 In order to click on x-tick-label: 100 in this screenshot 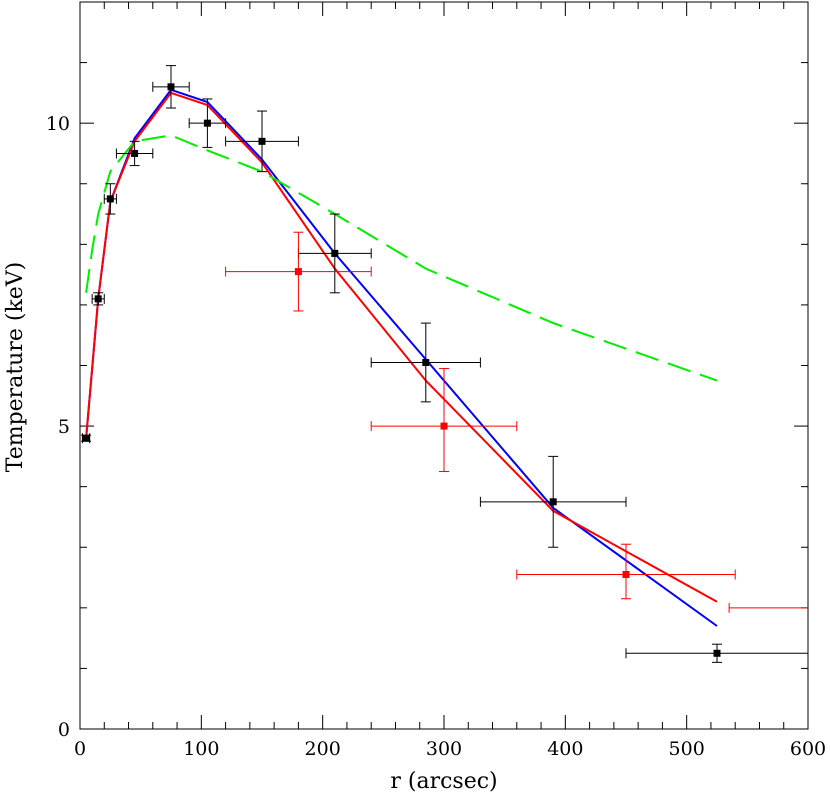, I will do `click(201, 749)`.